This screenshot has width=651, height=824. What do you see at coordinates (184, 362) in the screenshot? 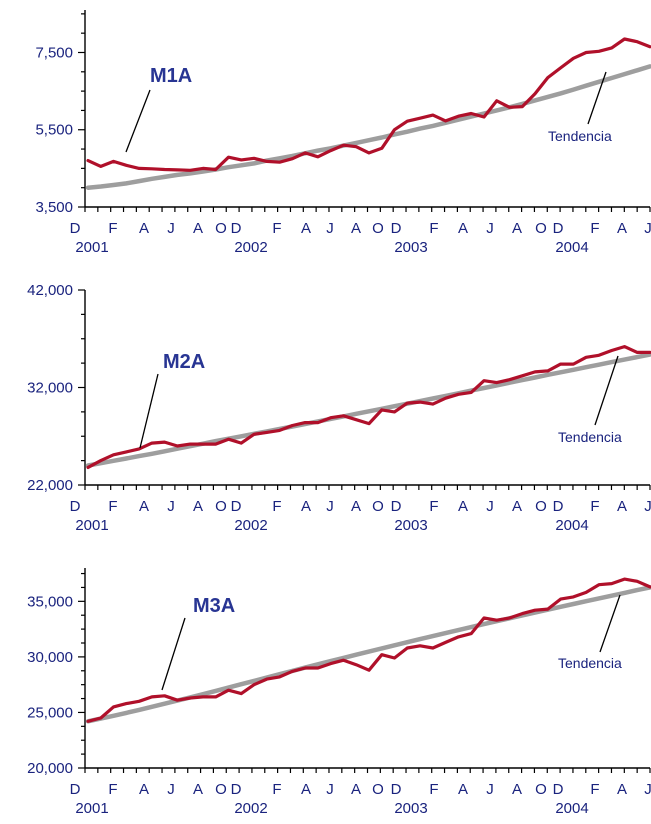
I see `series-label: M2A` at bounding box center [184, 362].